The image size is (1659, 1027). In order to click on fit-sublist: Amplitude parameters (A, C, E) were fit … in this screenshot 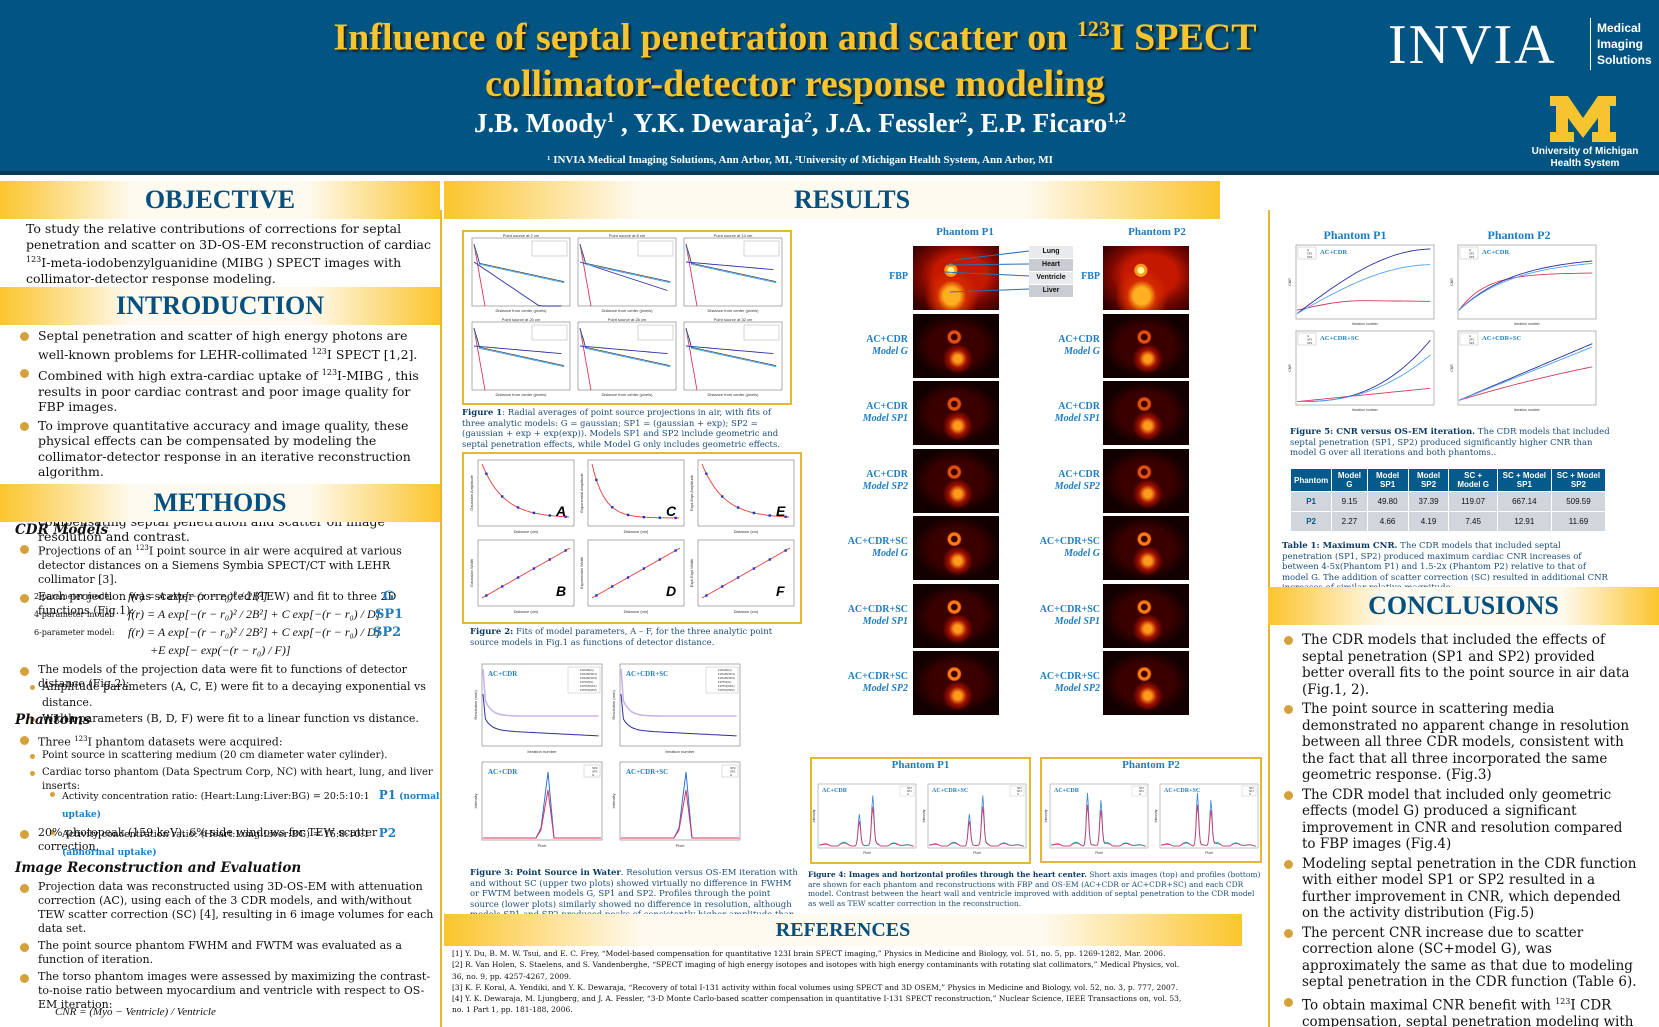, I will do `click(220, 703)`.